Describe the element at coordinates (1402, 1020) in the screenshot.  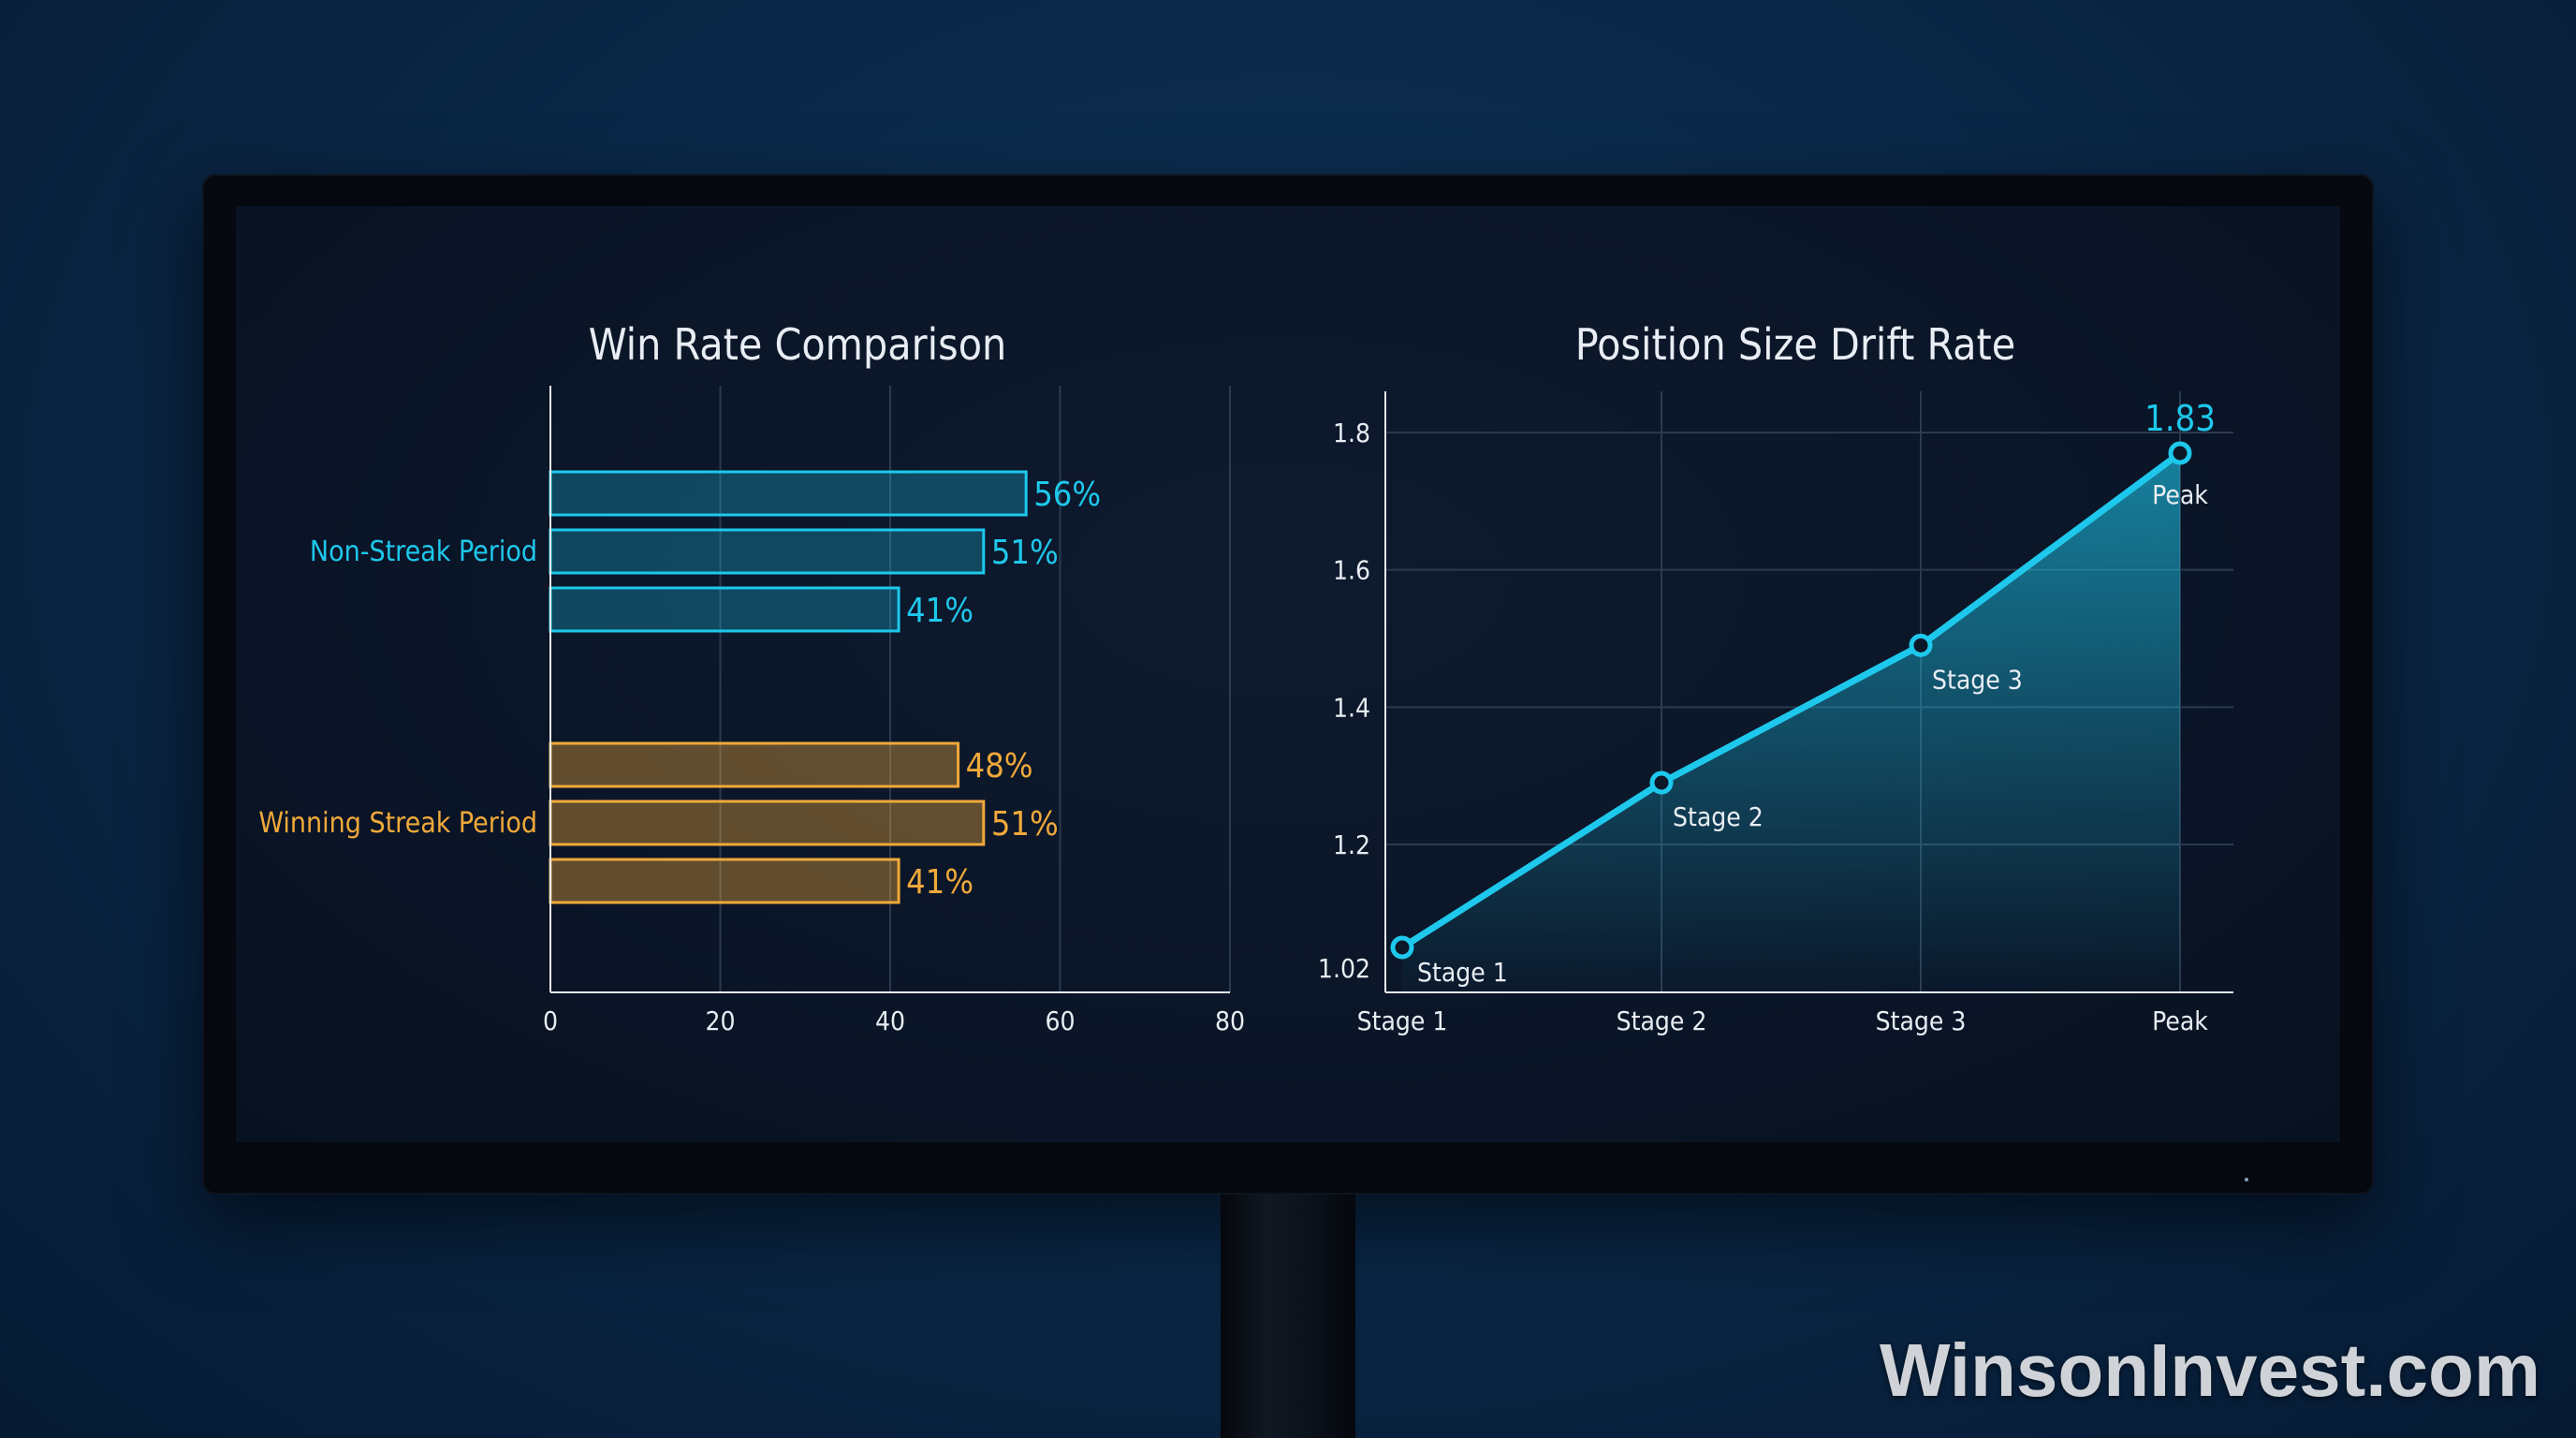
I see `x-tick-label: Stage 1` at that location.